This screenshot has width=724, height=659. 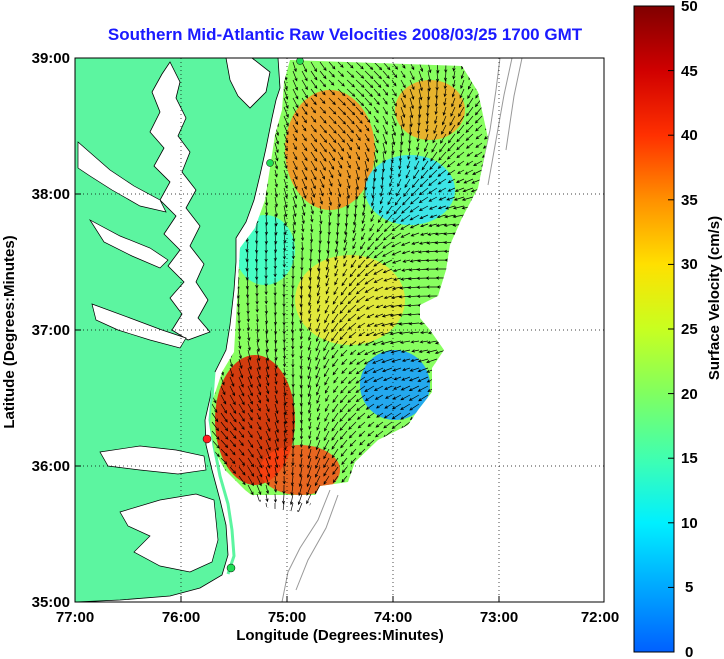 I want to click on y-axis-label: Latitude (Degrees:Minutes), so click(x=9, y=331).